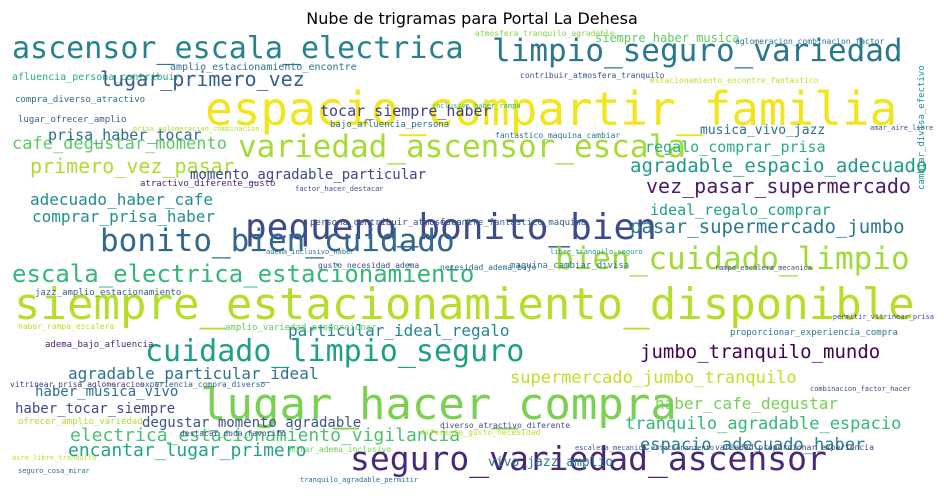 This screenshot has width=944, height=504. What do you see at coordinates (301, 328) in the screenshot?
I see `cloud-word: amplio_variedad_proporcionar` at bounding box center [301, 328].